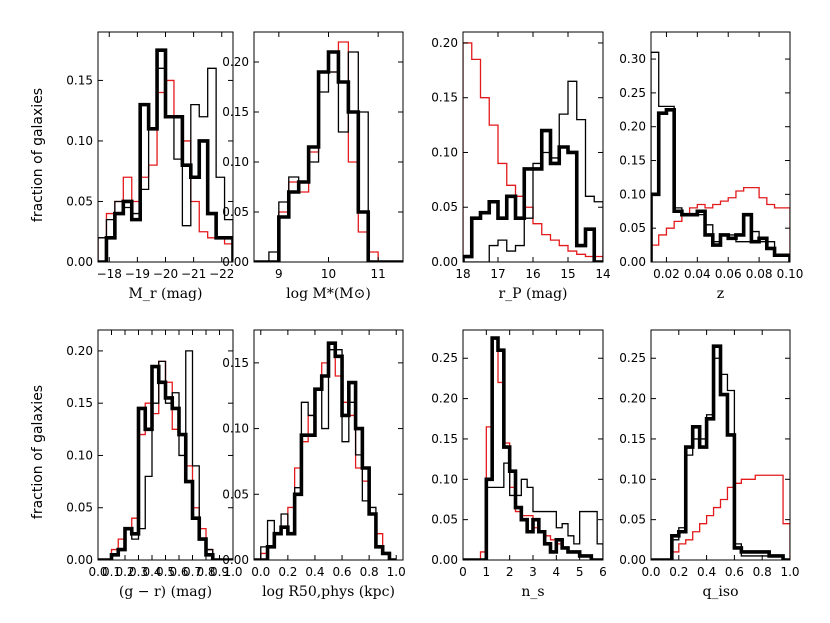  I want to click on x-tick-label: 0.1, so click(111, 572).